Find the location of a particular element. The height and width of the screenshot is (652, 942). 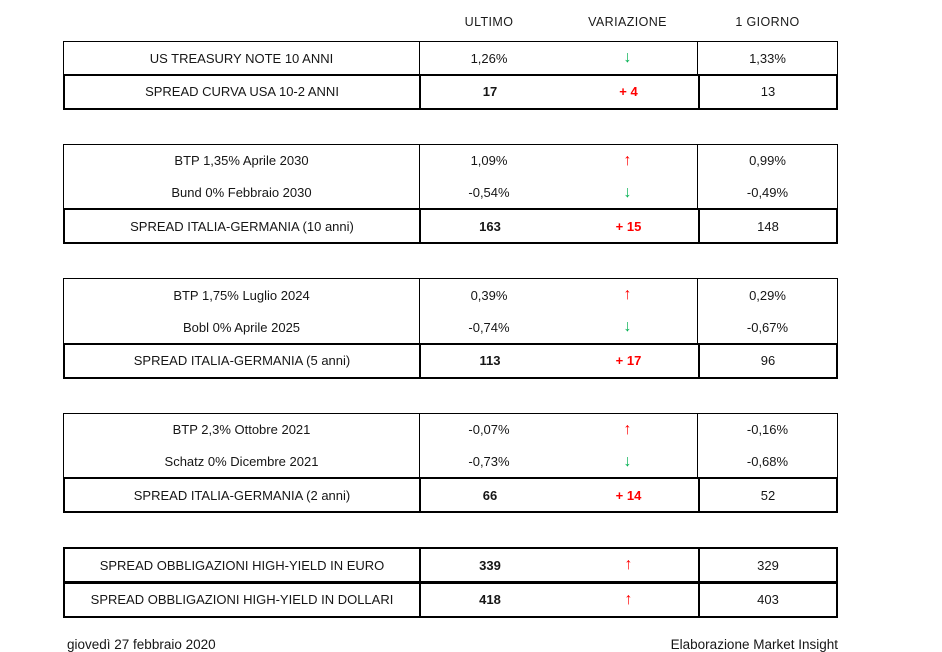

ultimo-value: 66 is located at coordinates (490, 495).